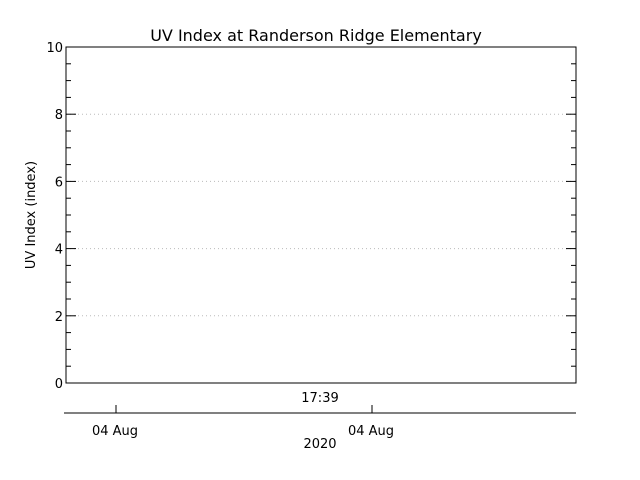 This screenshot has height=480, width=640. Describe the element at coordinates (59, 182) in the screenshot. I see `y-tick-label: 6` at that location.